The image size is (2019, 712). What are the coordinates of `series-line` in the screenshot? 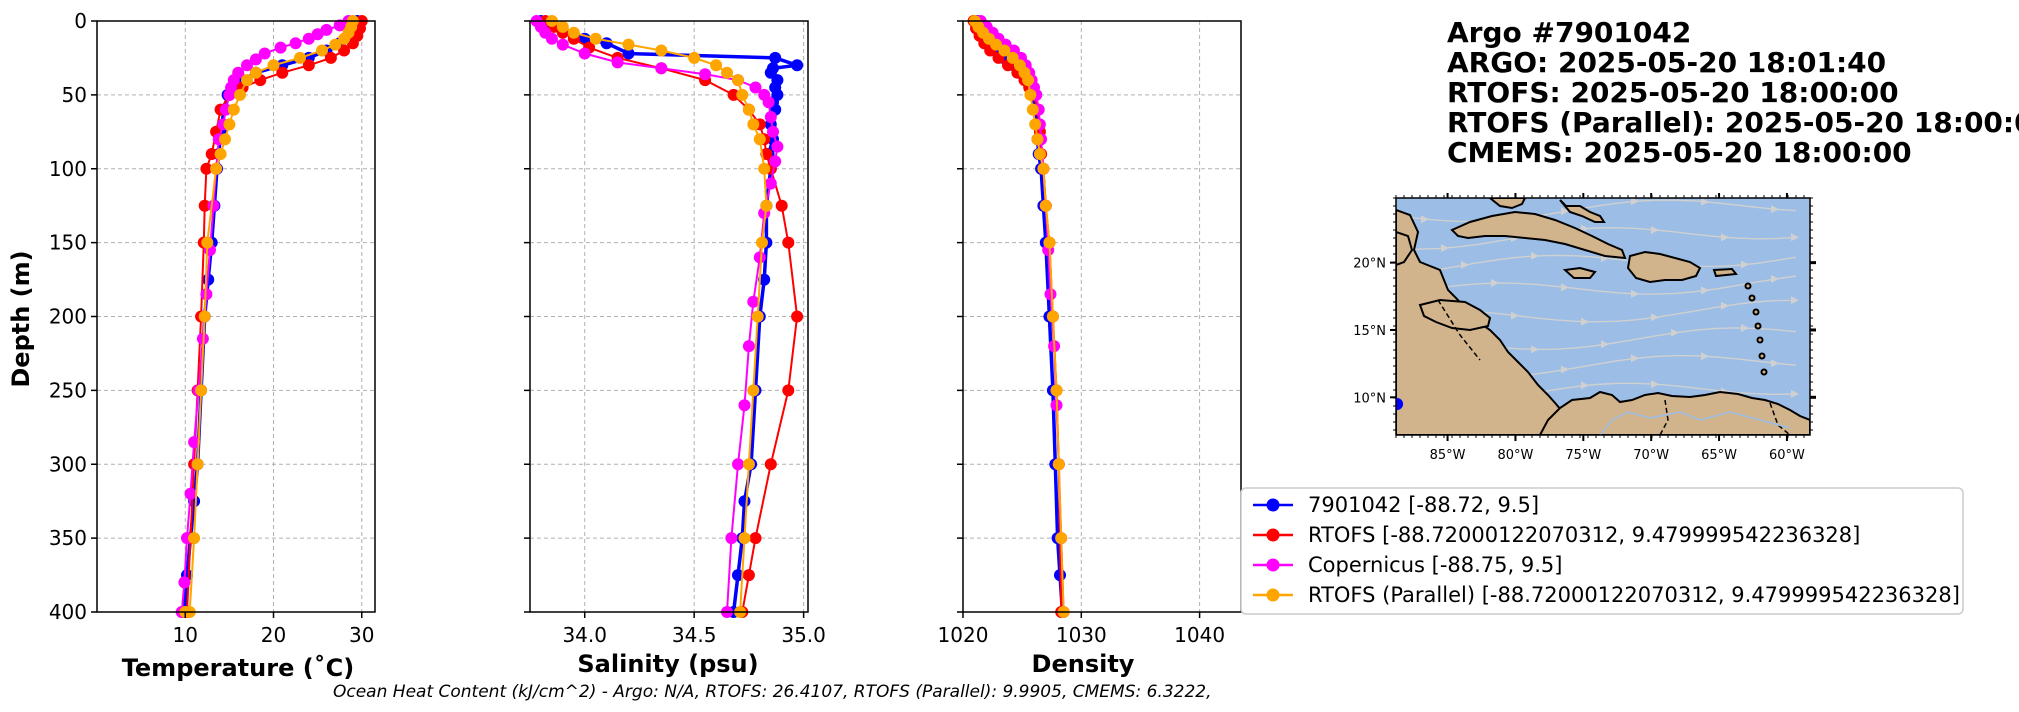 It's located at (671, 316).